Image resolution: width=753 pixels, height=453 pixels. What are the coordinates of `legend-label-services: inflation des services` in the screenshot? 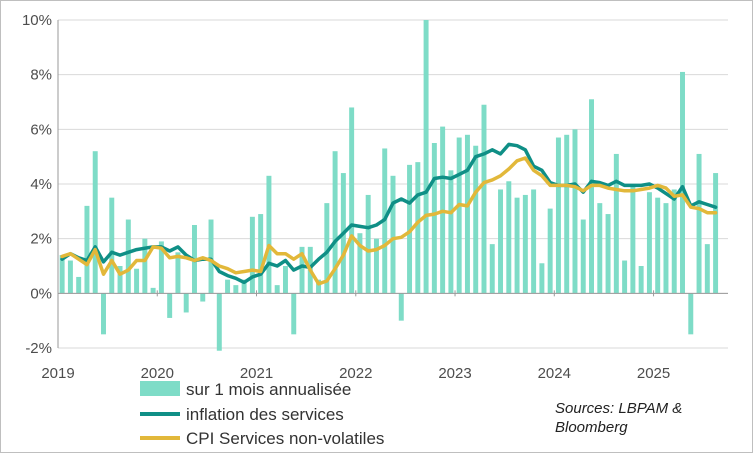 It's located at (265, 414).